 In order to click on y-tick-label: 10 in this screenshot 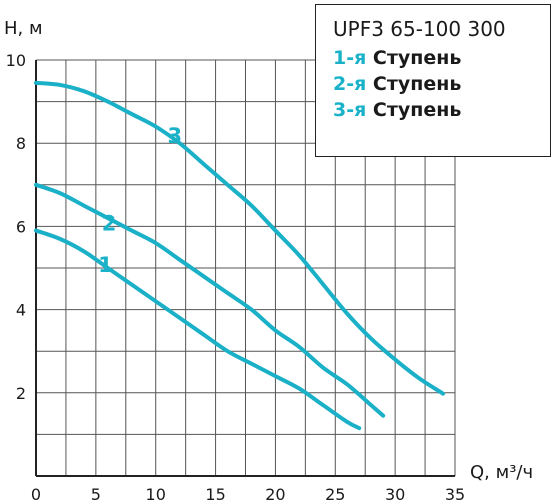, I will do `click(16, 60)`.